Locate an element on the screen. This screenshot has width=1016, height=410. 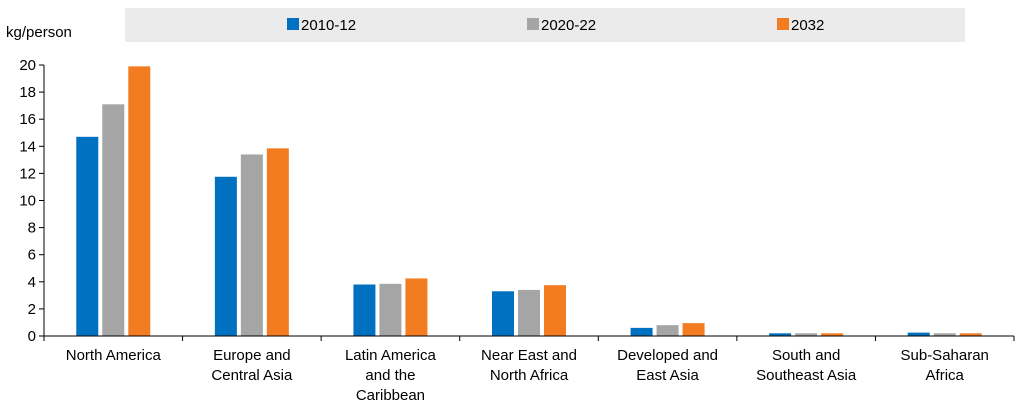
legend-background is located at coordinates (545, 25).